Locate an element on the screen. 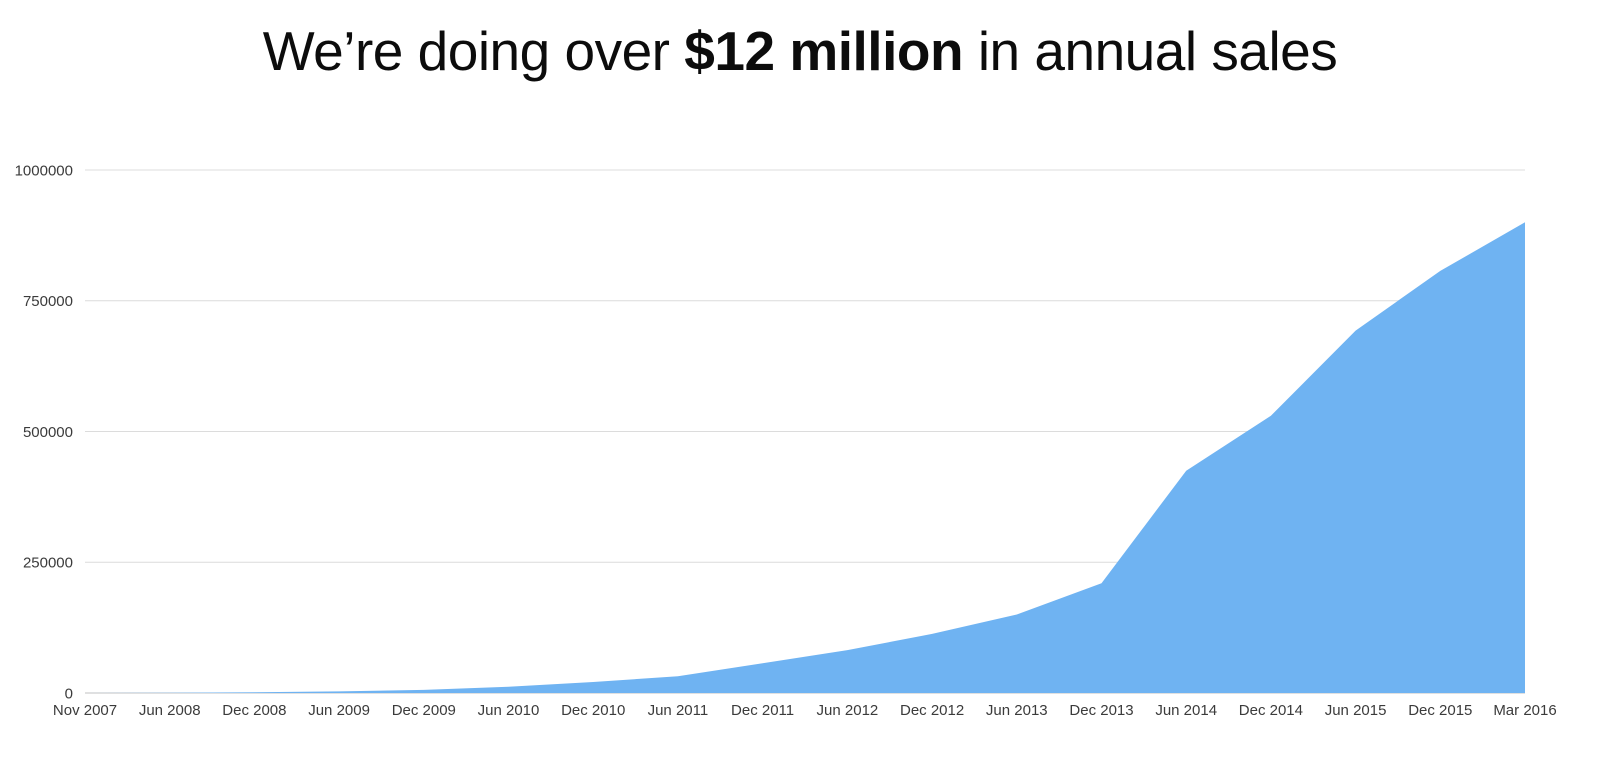 Image resolution: width=1600 pixels, height=765 pixels. y-tick-label: 250000 is located at coordinates (48, 563).